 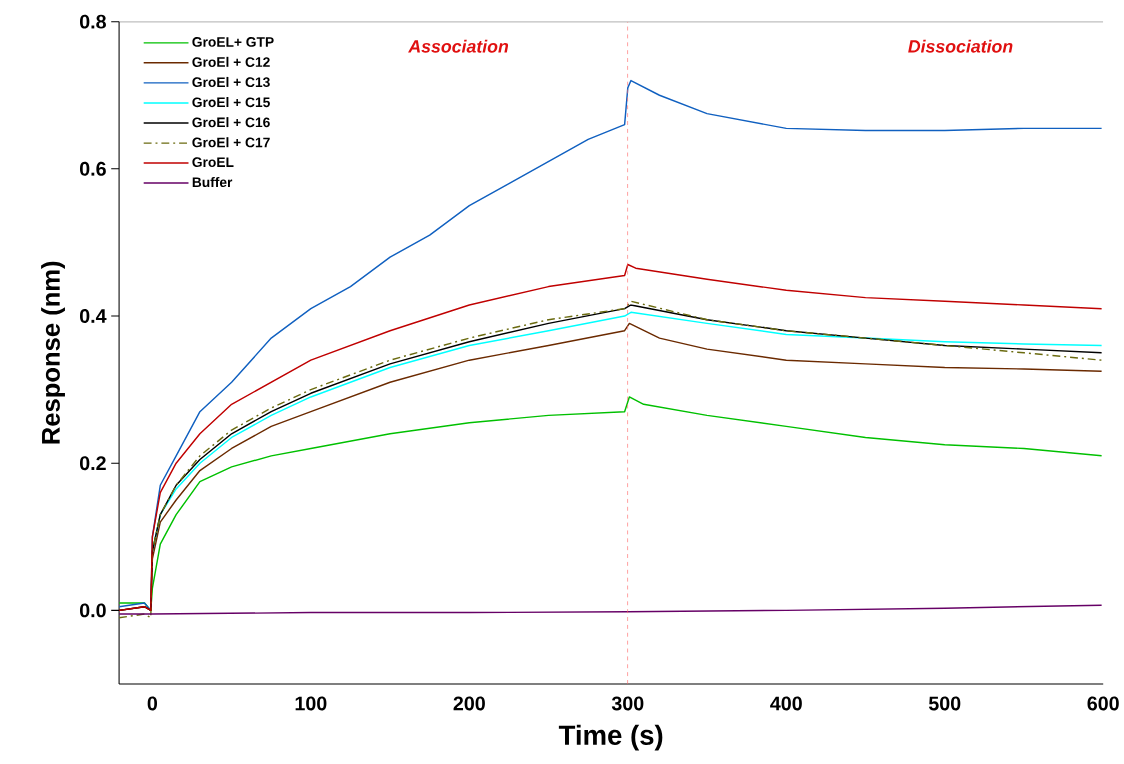 What do you see at coordinates (53, 352) in the screenshot?
I see `y-axis-title: Response (nm)` at bounding box center [53, 352].